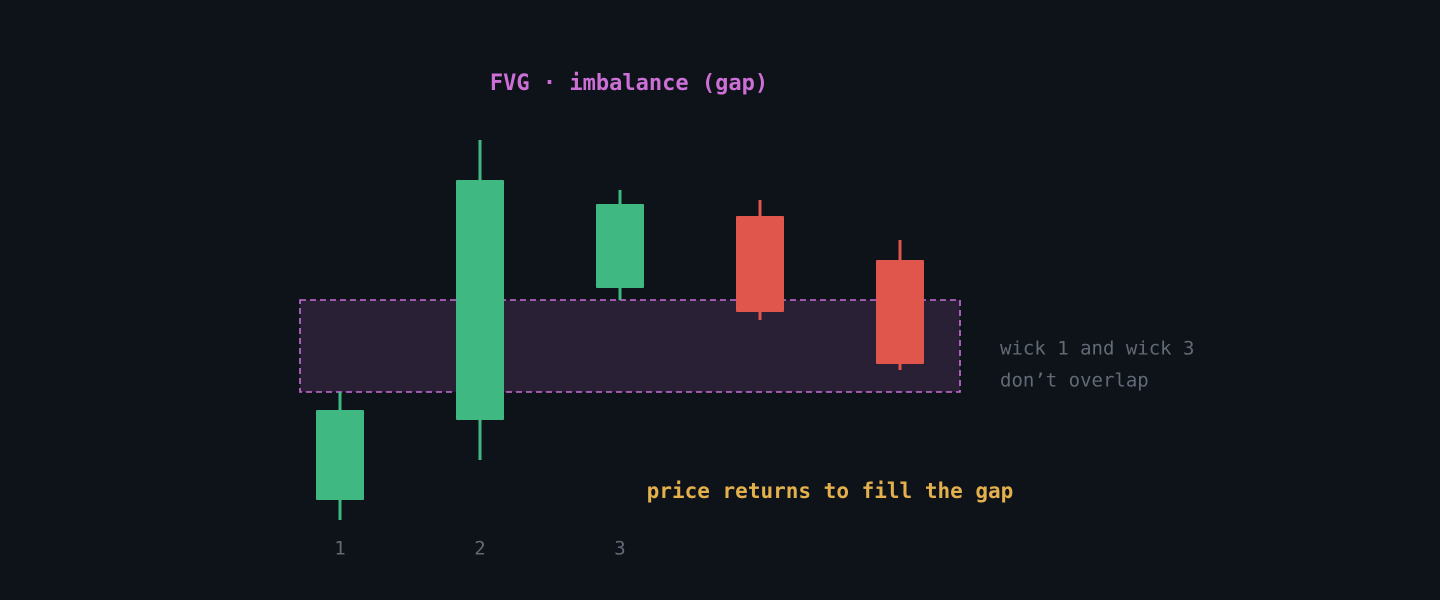 The height and width of the screenshot is (600, 1440). Describe the element at coordinates (619, 549) in the screenshot. I see `x-tick-label: 3` at that location.